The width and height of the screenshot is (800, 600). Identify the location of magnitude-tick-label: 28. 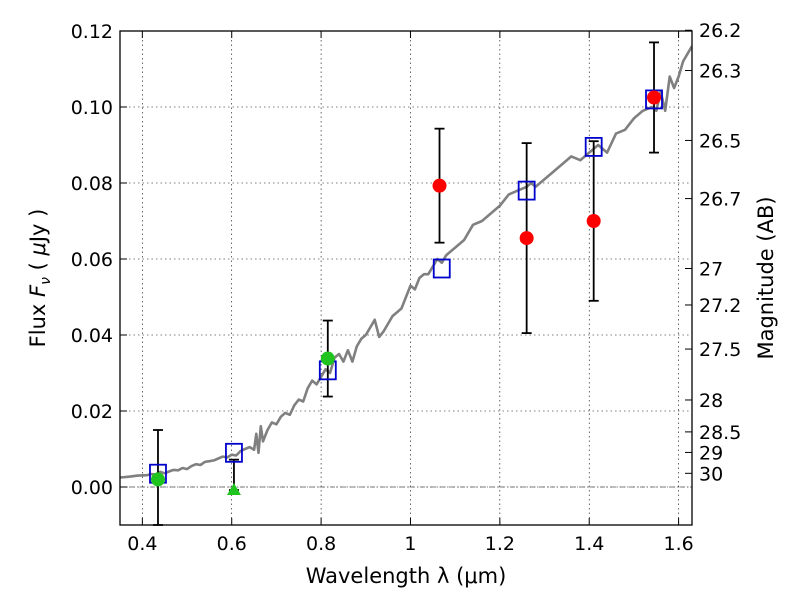
(711, 401).